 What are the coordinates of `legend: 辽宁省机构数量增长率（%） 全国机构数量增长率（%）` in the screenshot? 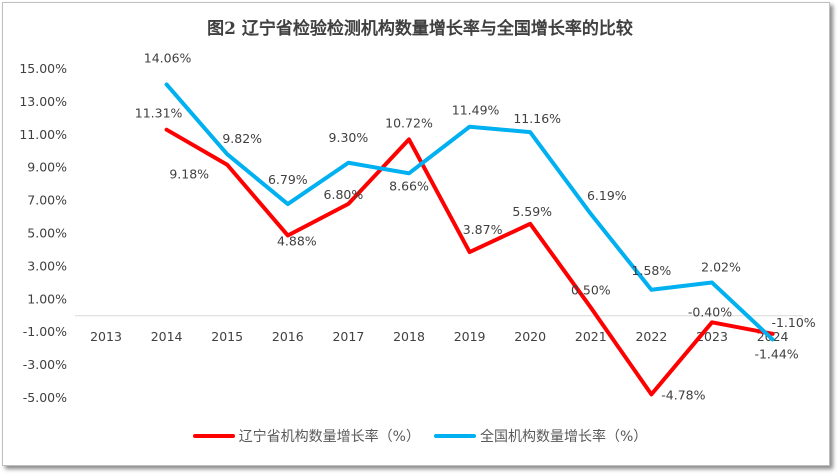 It's located at (420, 436).